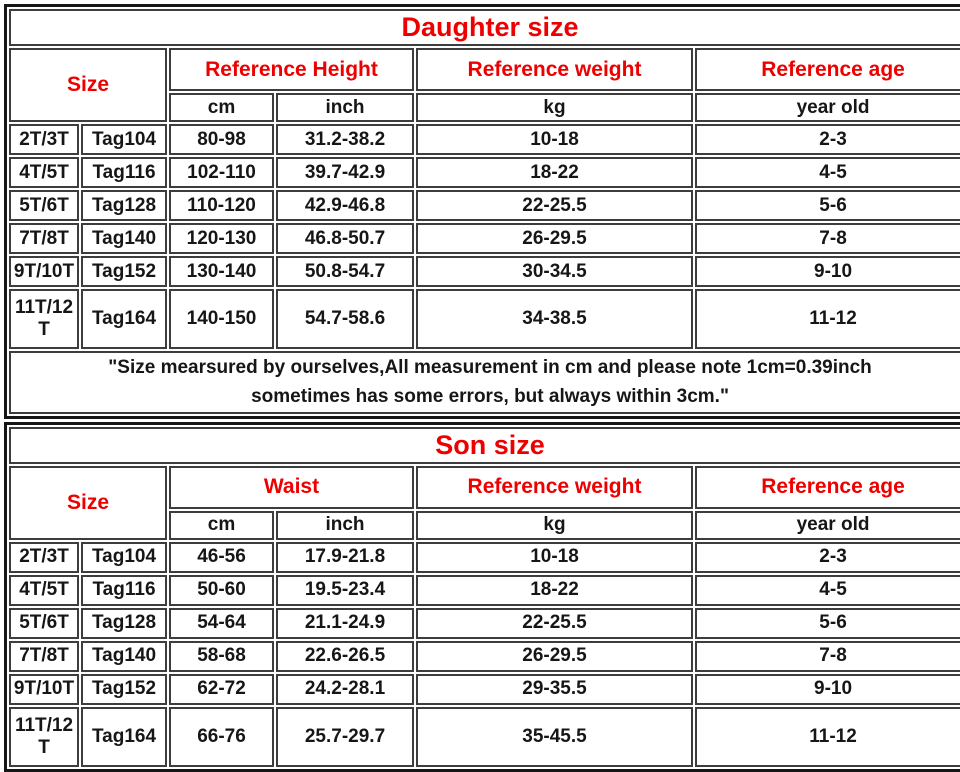 The width and height of the screenshot is (960, 772). I want to click on cm-cell: 54-64, so click(221, 623).